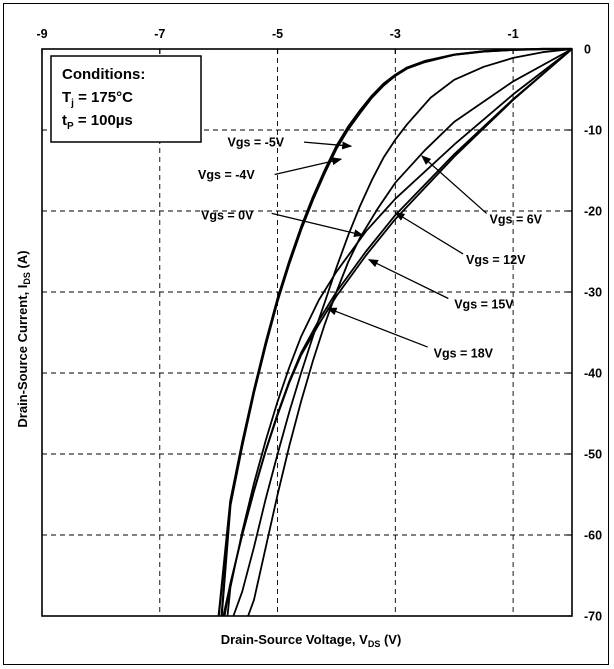 This screenshot has height=669, width=614. Describe the element at coordinates (22, 261) in the screenshot. I see `y-axis-title-unit: (A)` at that location.